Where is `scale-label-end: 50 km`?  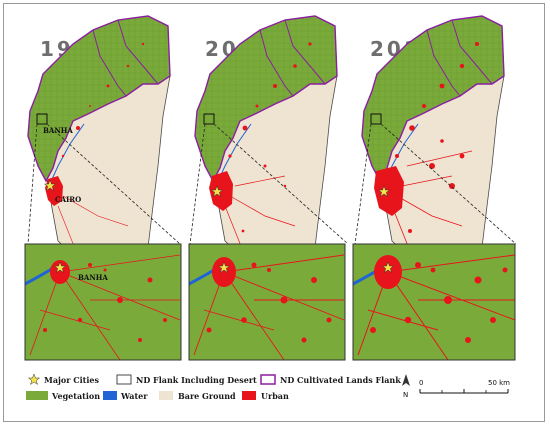 scale-label-end: 50 km is located at coordinates (499, 383).